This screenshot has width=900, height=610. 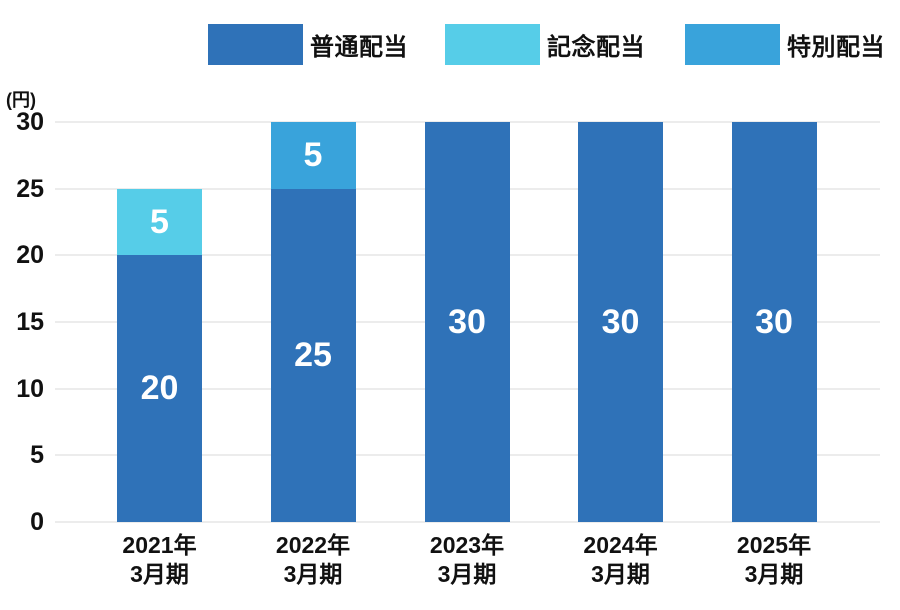 I want to click on y-tick-label: 10, so click(x=30, y=388).